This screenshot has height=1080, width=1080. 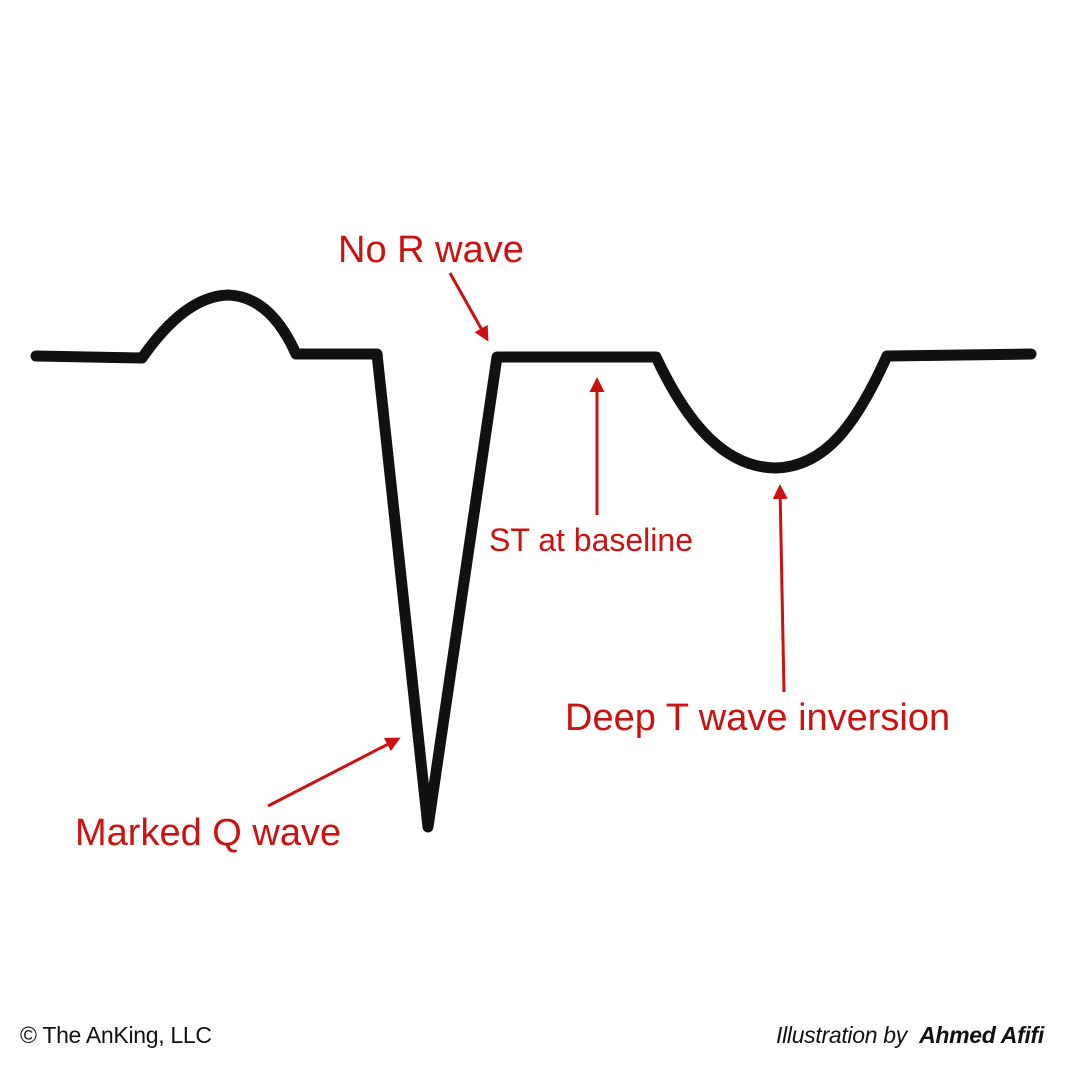 What do you see at coordinates (431, 250) in the screenshot?
I see `no-r-wave-label: No R wave` at bounding box center [431, 250].